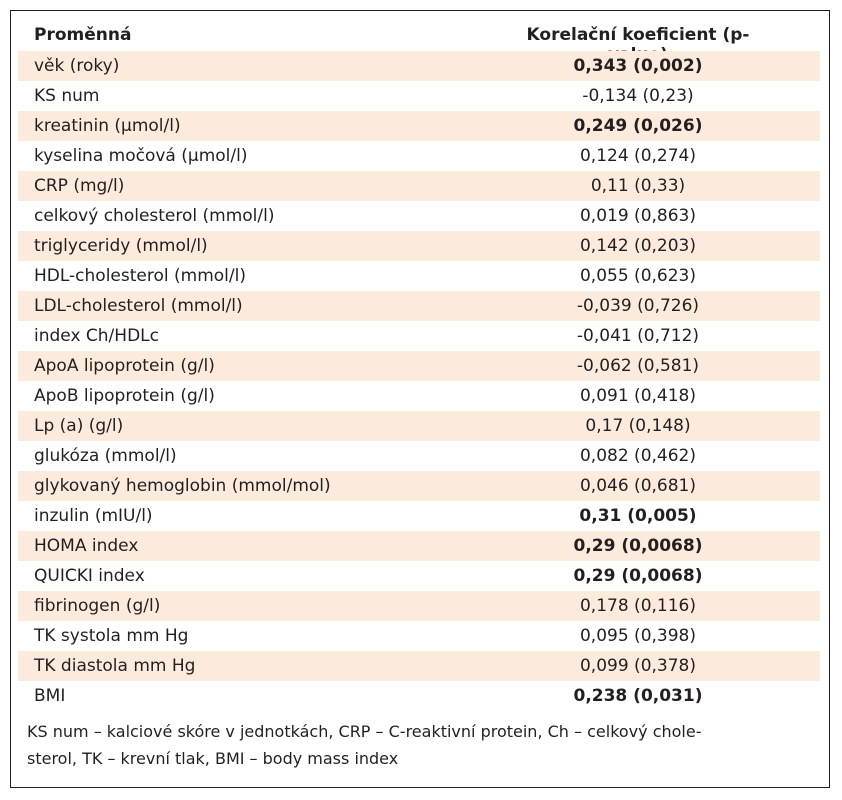 This screenshot has height=800, width=842. I want to click on variable-cell: kreatinin (µmol/l), so click(107, 126).